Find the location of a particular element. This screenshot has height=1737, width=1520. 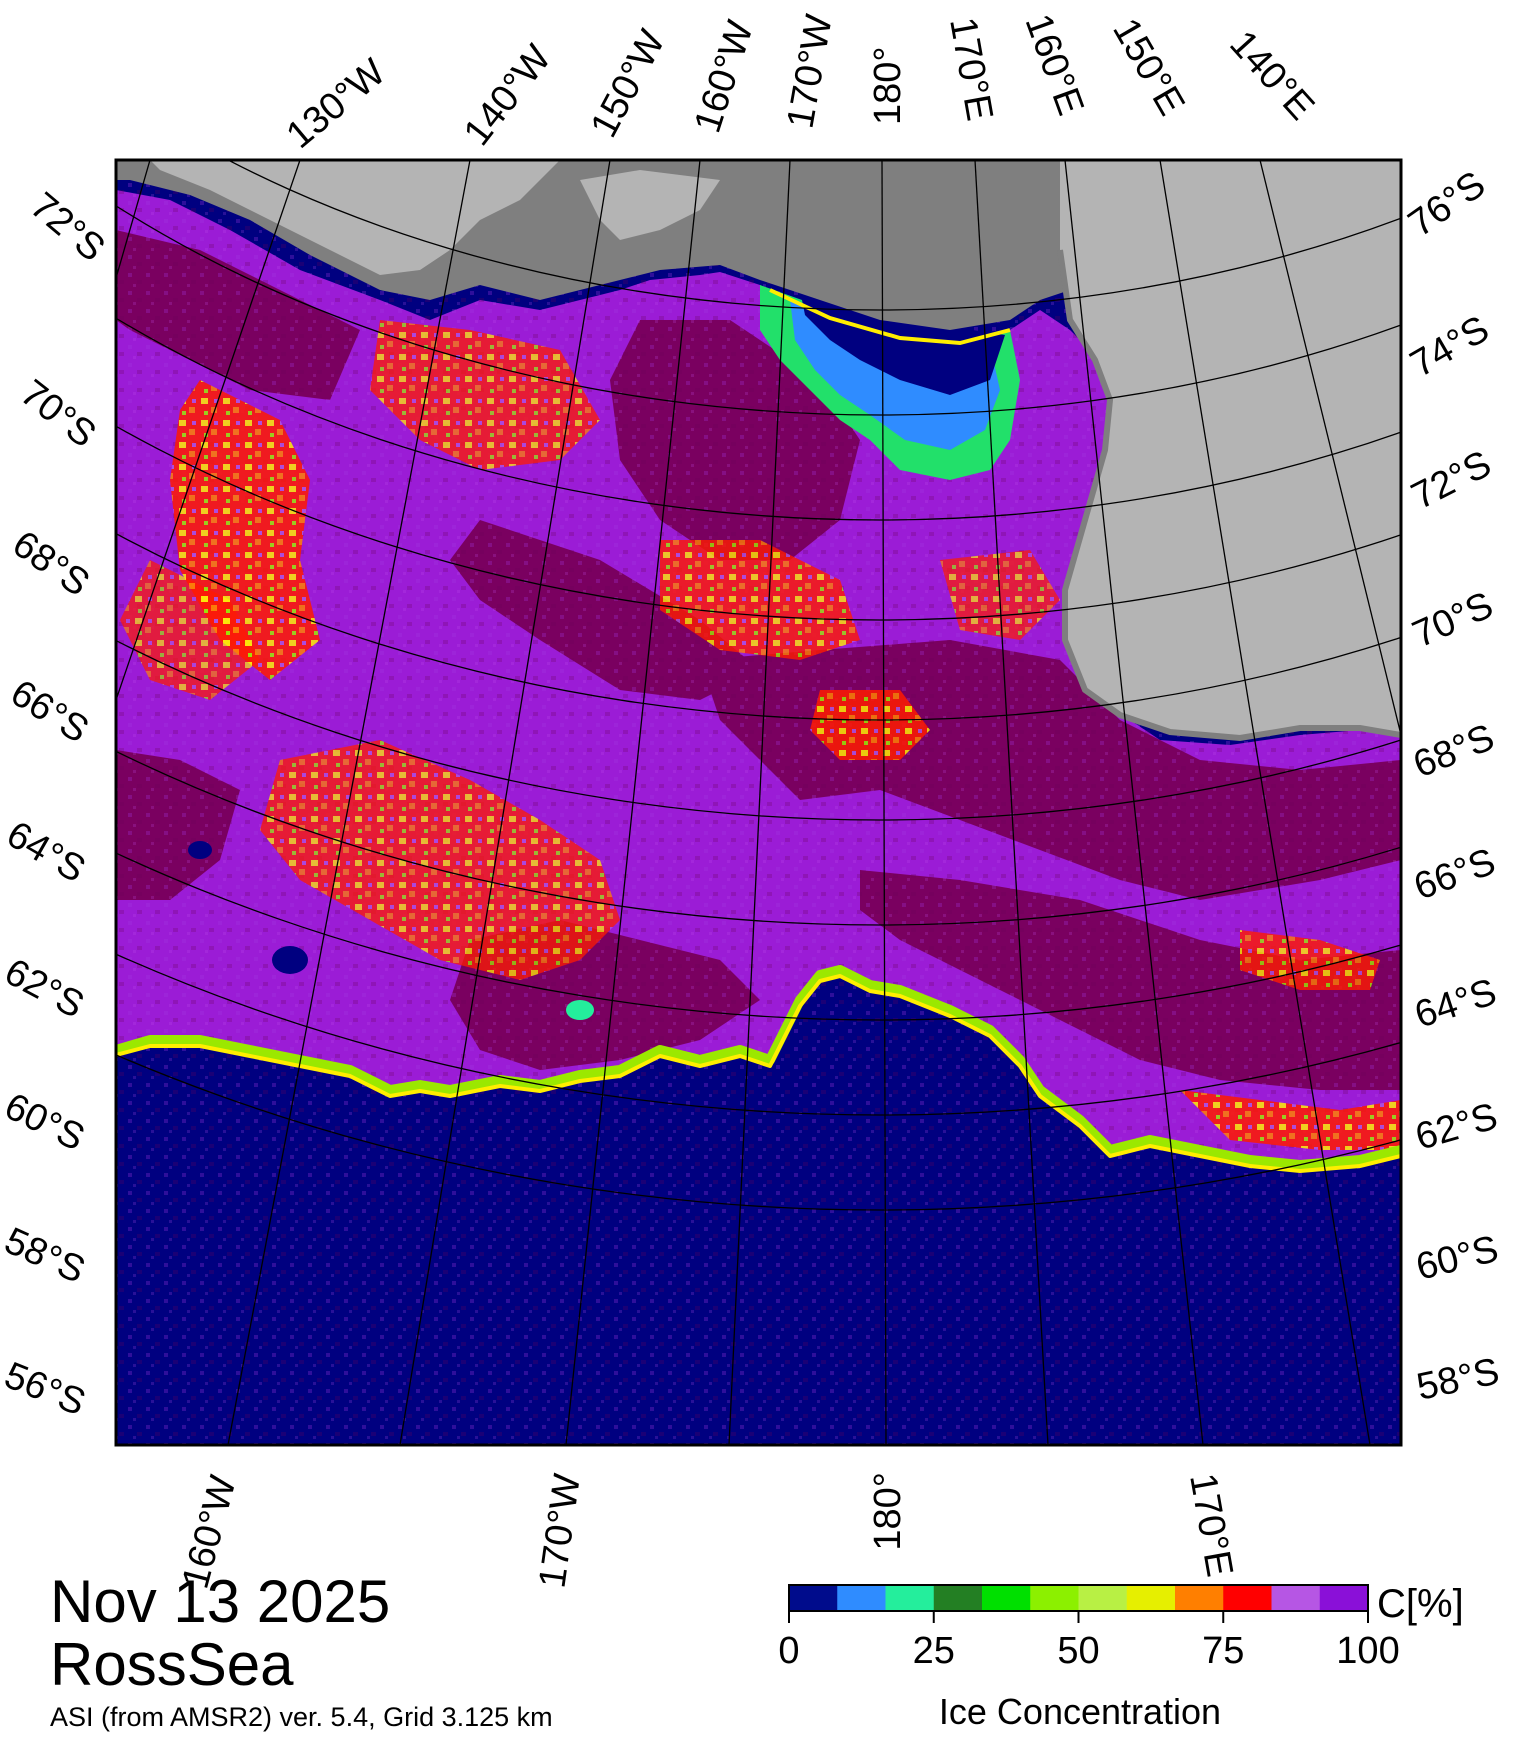

lat-label: 74°S is located at coordinates (1450, 347).